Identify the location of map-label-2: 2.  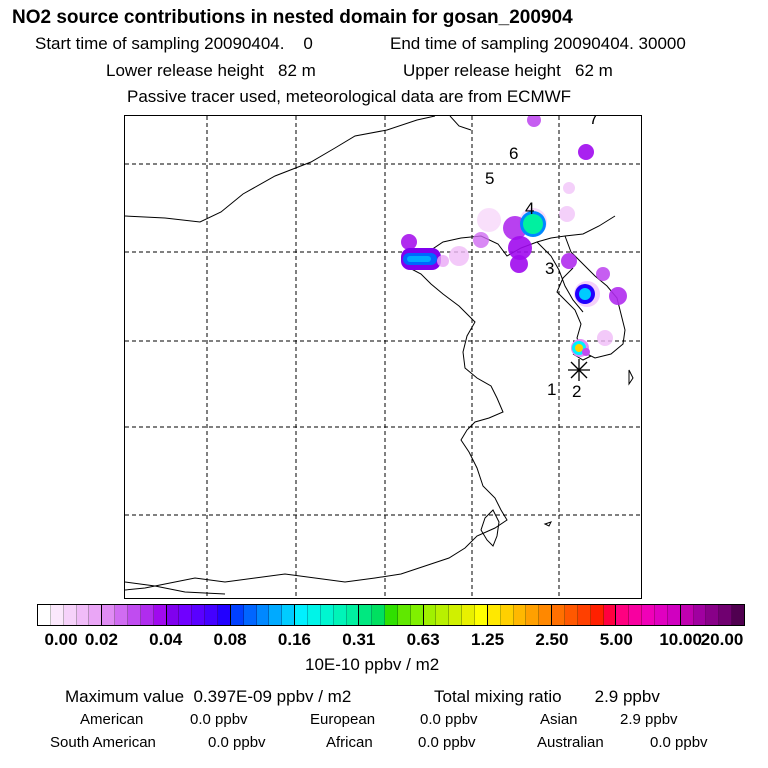
(576, 391).